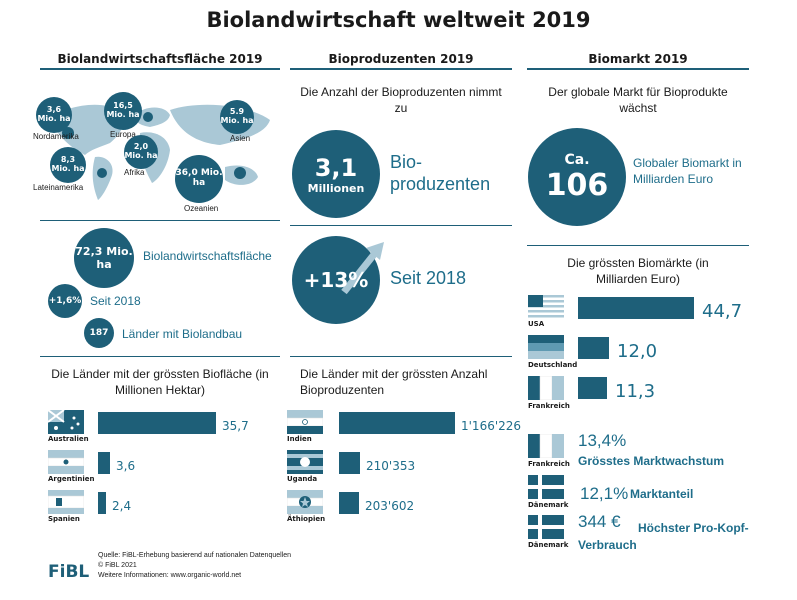 This screenshot has width=797, height=600. I want to click on col1-chart-rule, so click(160, 356).